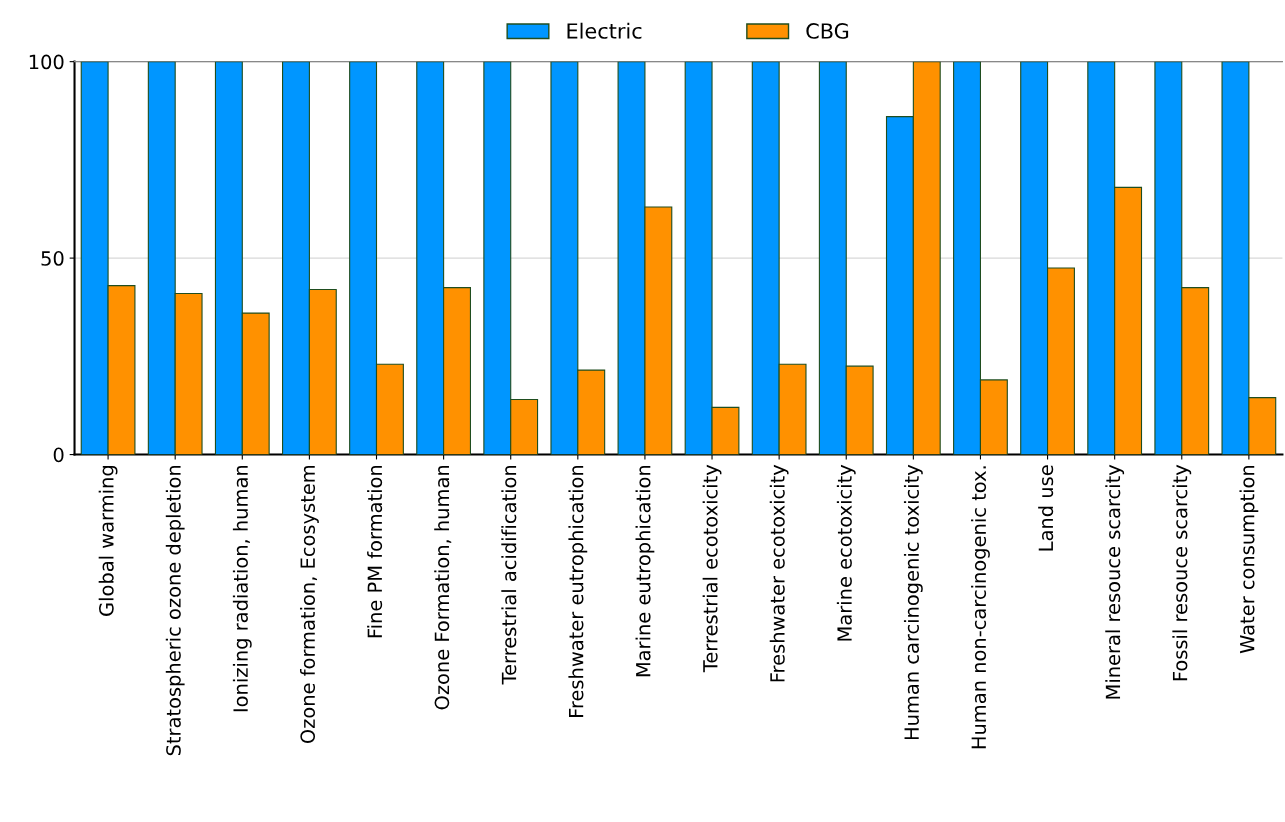 This screenshot has width=1285, height=822. I want to click on x-tick-label: Human non-carcinogenic tox., so click(980, 607).